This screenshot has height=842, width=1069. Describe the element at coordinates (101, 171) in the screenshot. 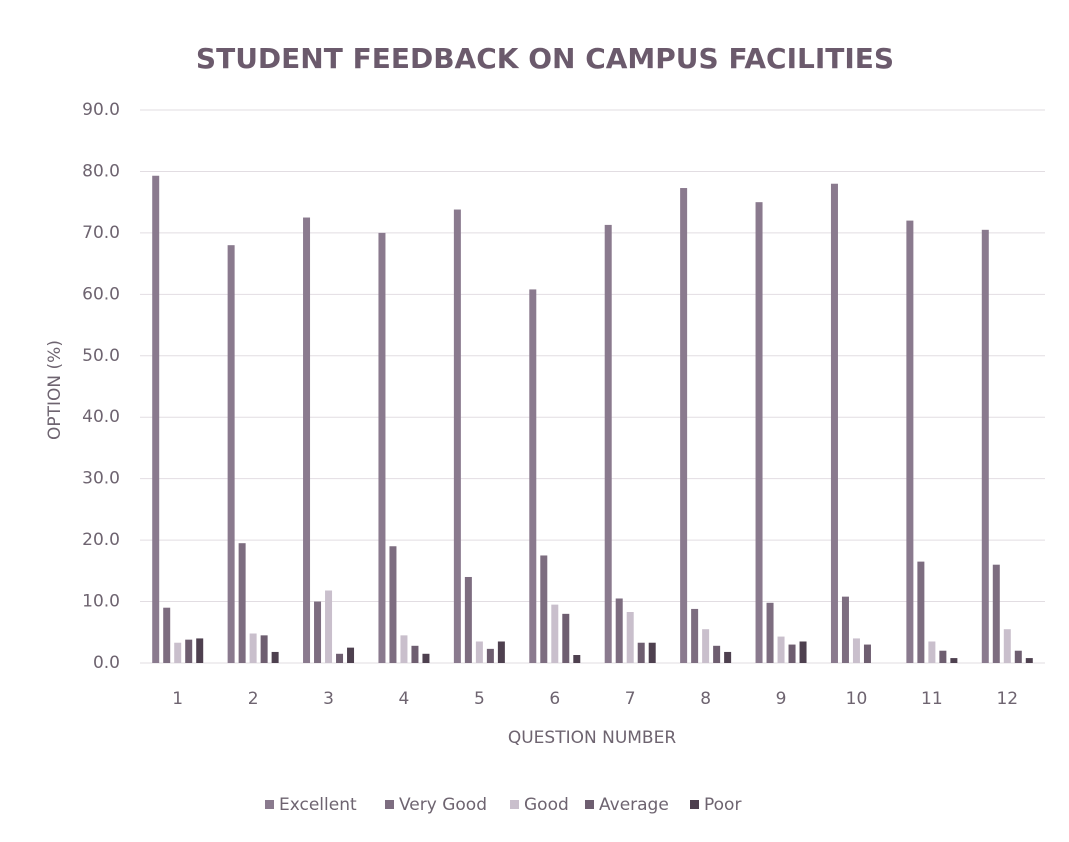

I see `y-tick-label: 80.0` at that location.